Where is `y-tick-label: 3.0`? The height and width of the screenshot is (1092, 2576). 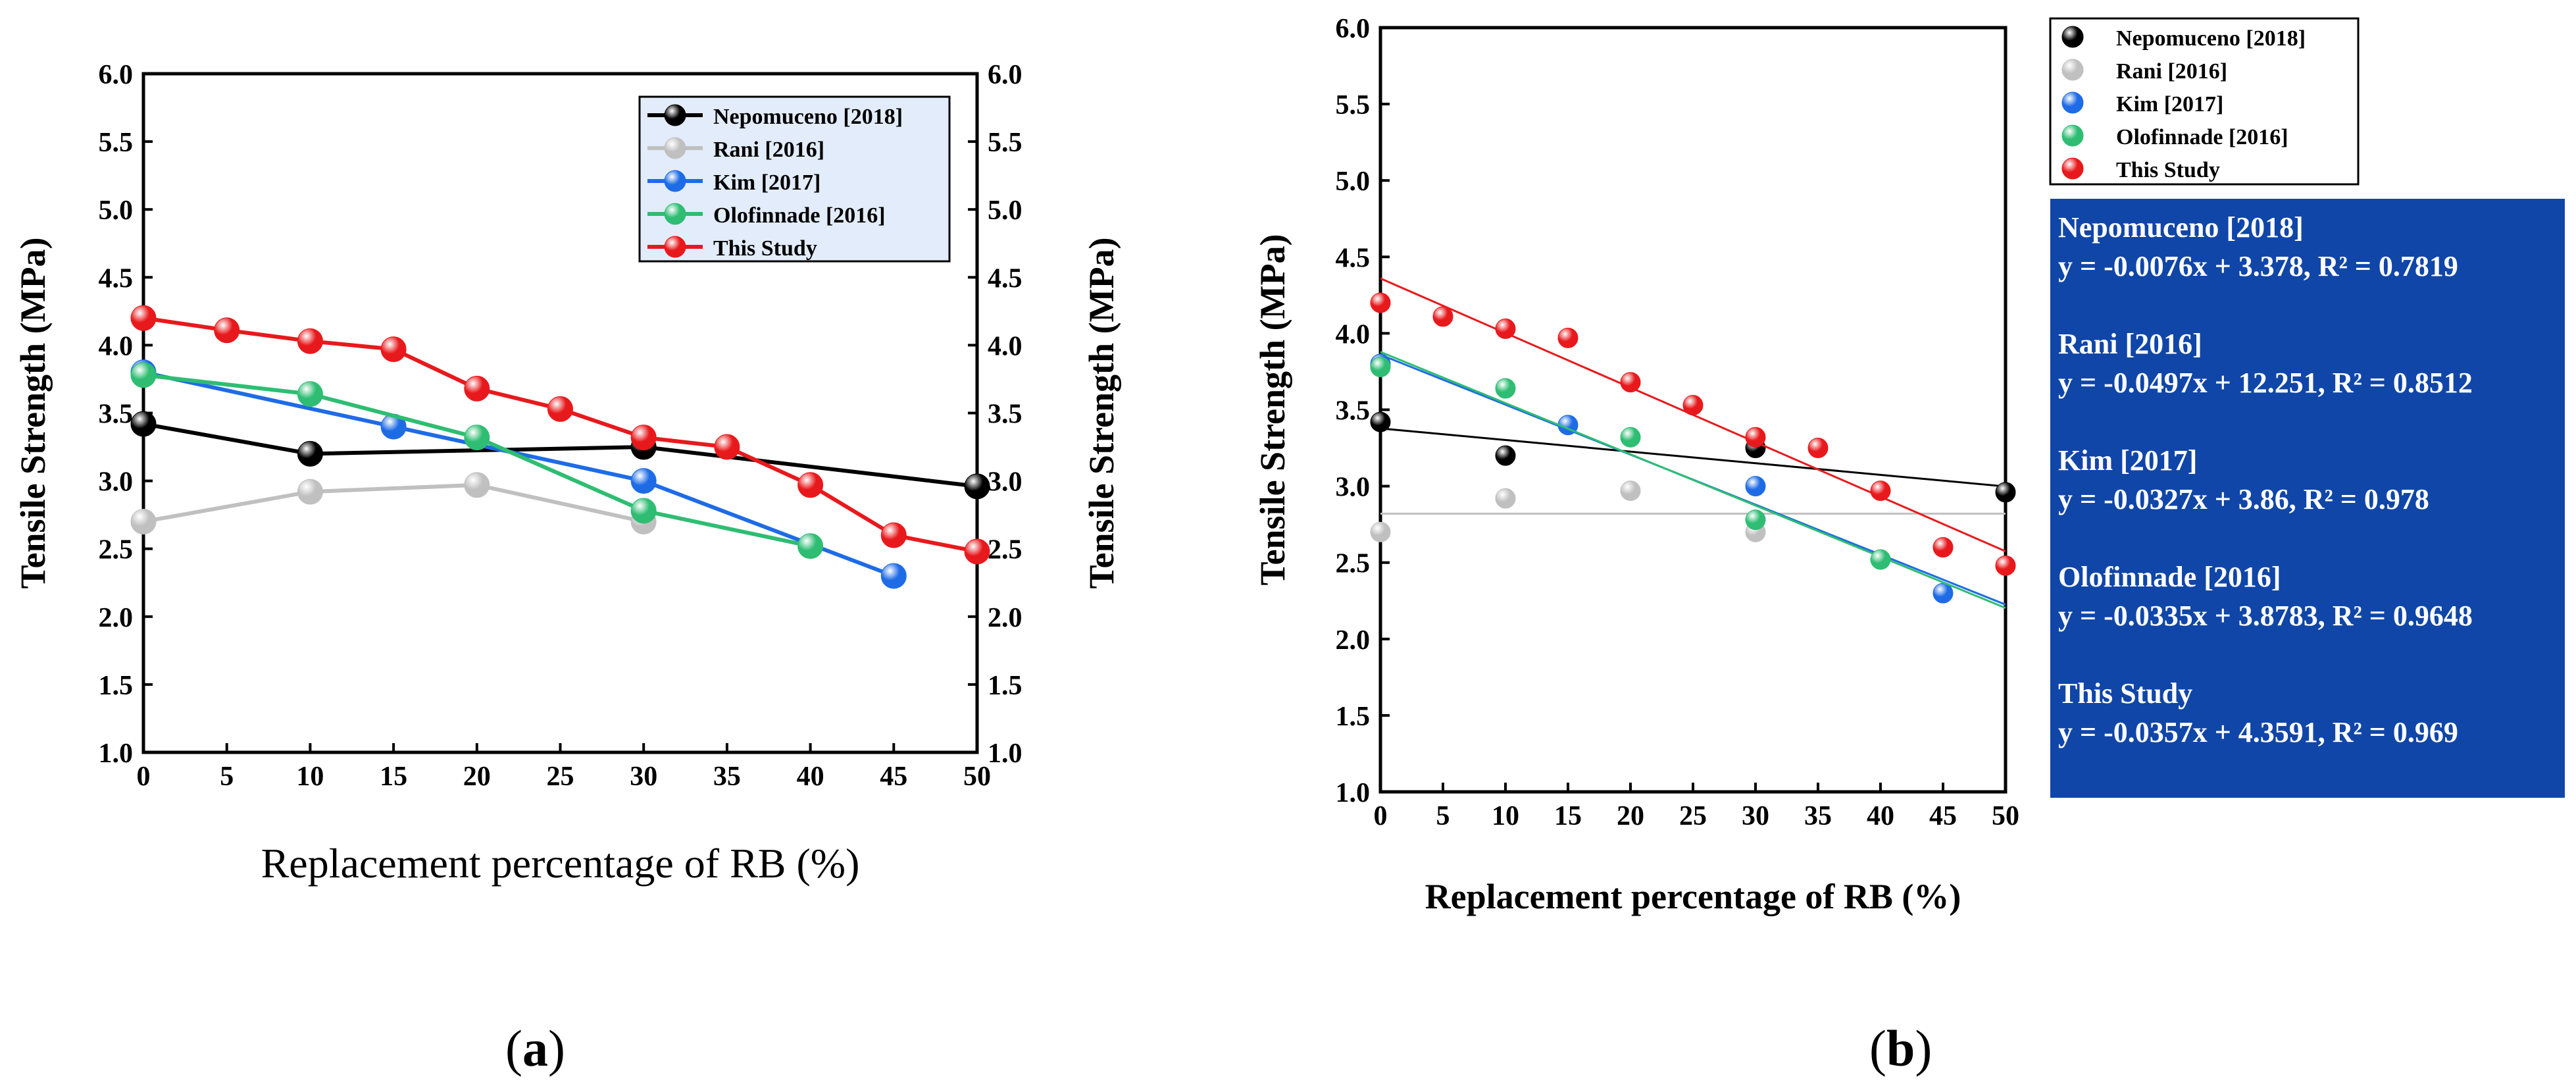 y-tick-label: 3.0 is located at coordinates (116, 482).